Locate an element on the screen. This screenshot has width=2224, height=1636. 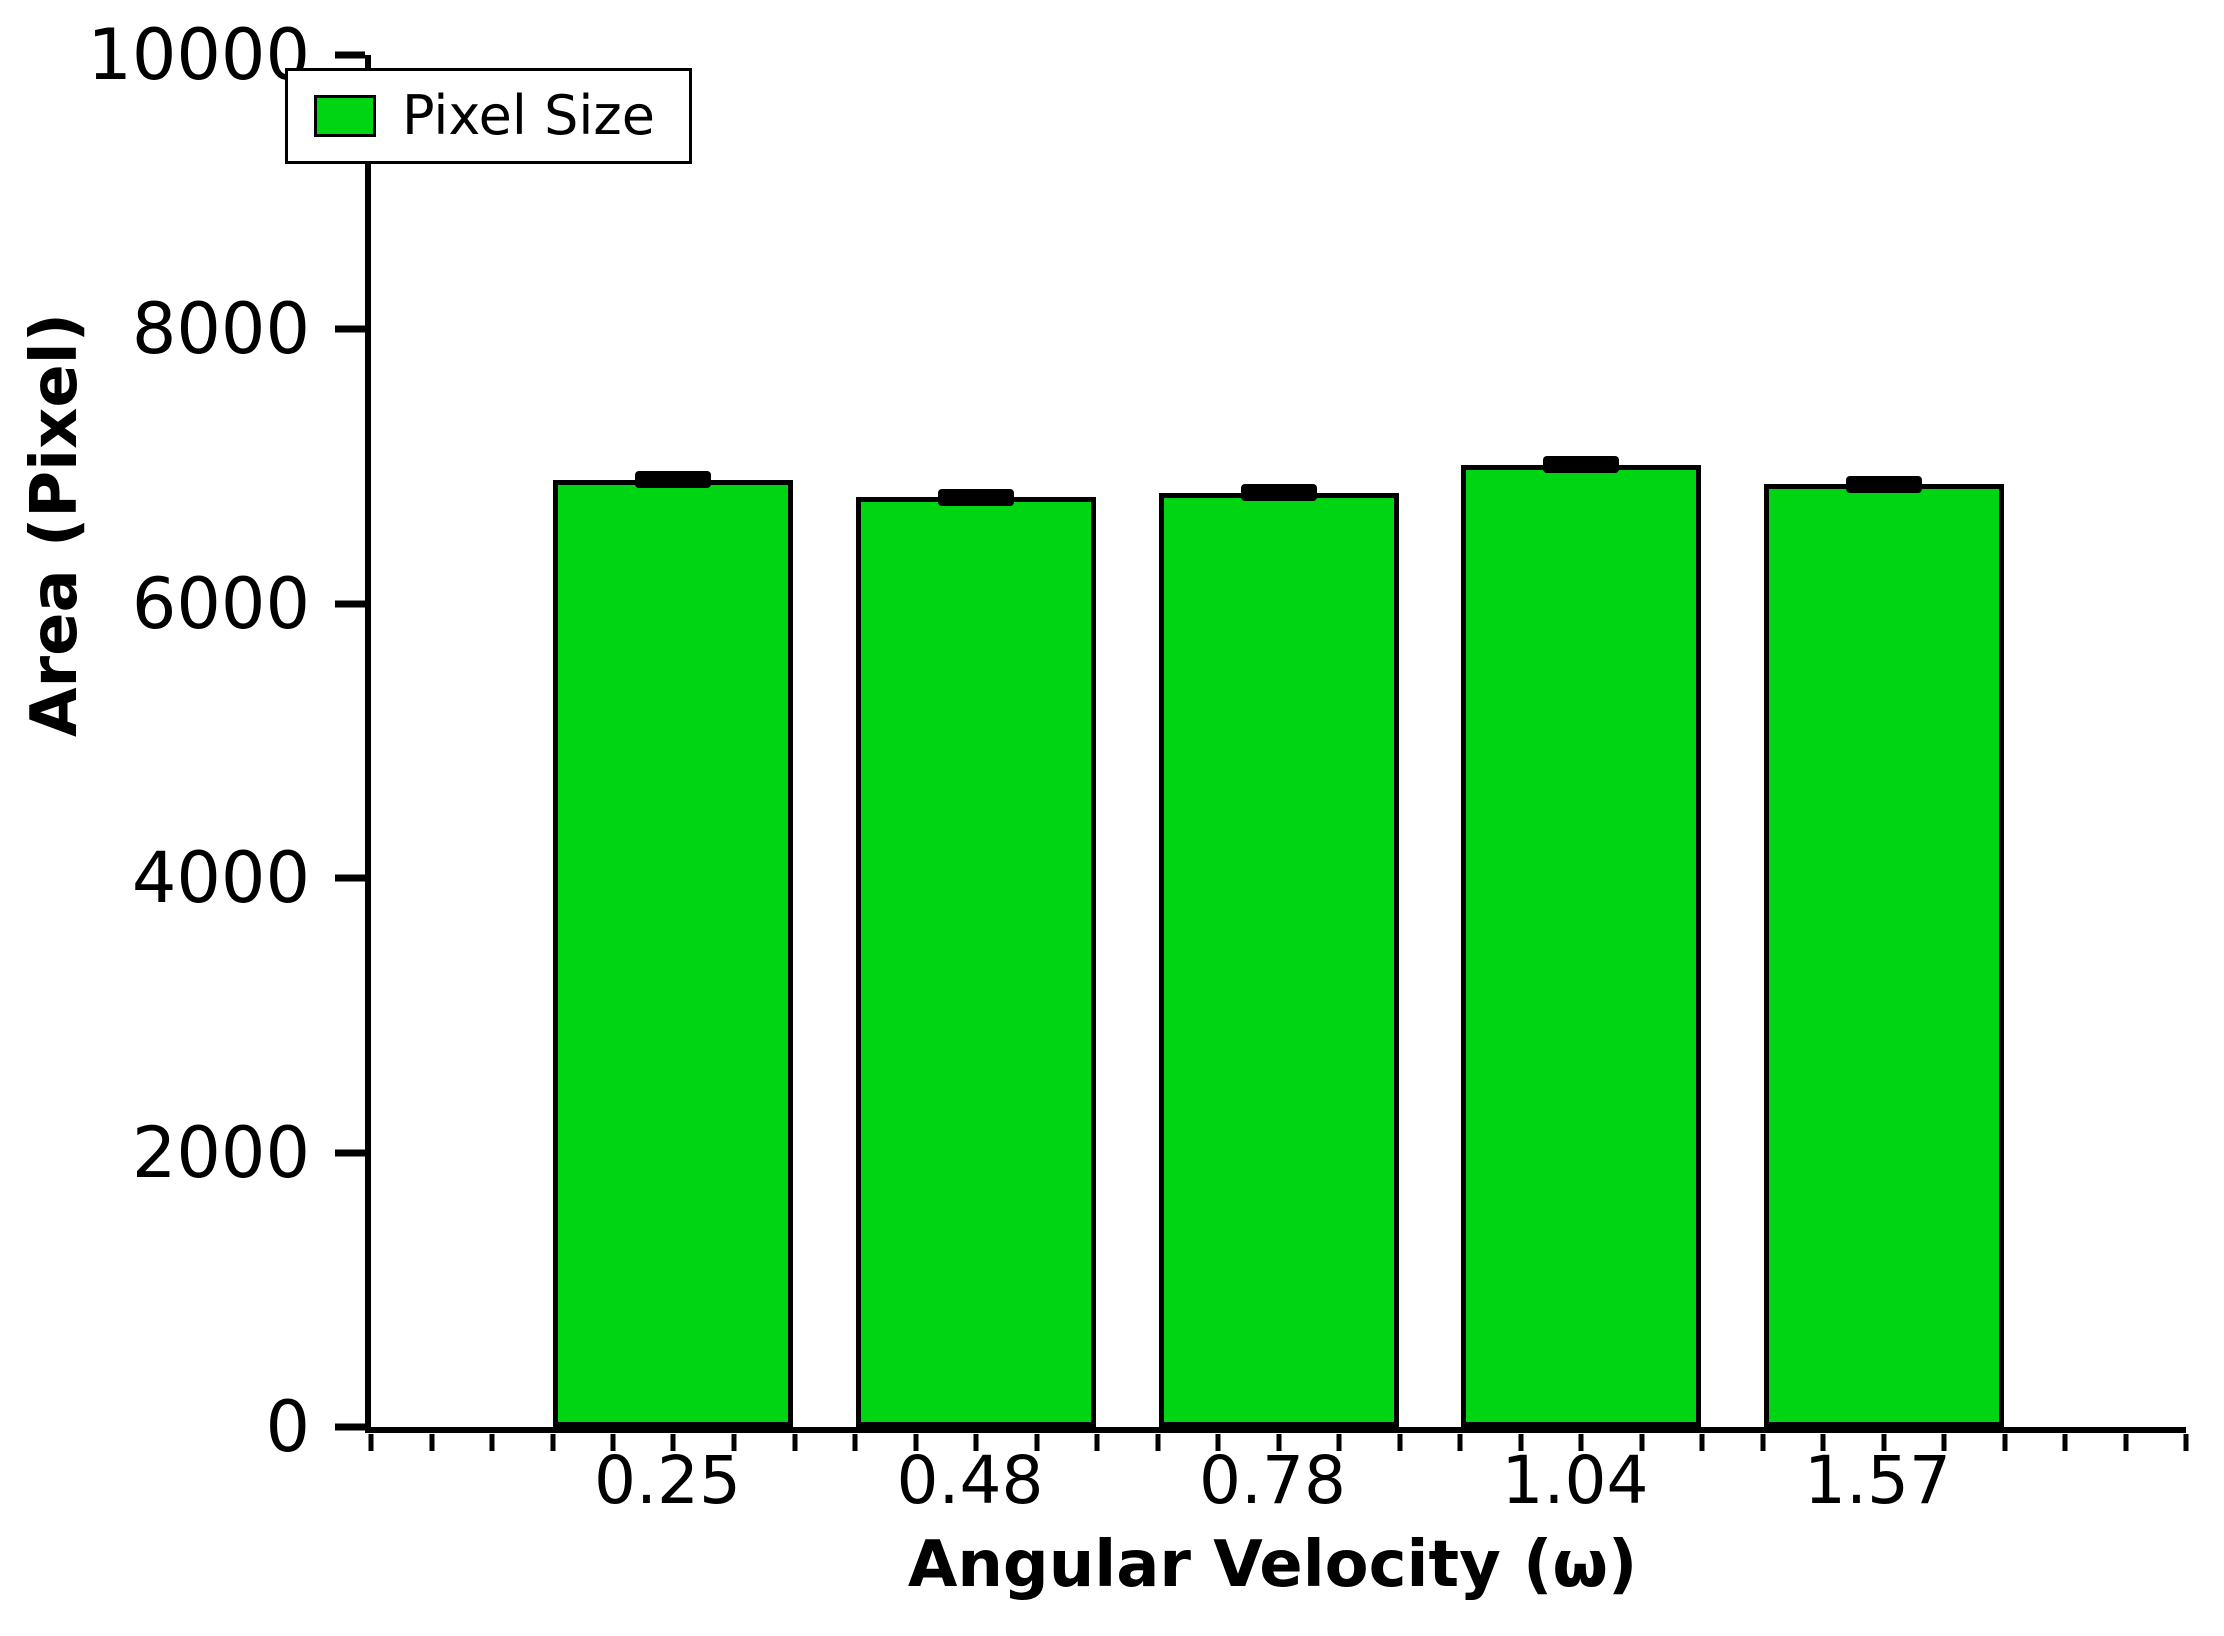
y-axis-tick-labels: 0 2000 4000 6000 8000 10000 is located at coordinates (170, 741).